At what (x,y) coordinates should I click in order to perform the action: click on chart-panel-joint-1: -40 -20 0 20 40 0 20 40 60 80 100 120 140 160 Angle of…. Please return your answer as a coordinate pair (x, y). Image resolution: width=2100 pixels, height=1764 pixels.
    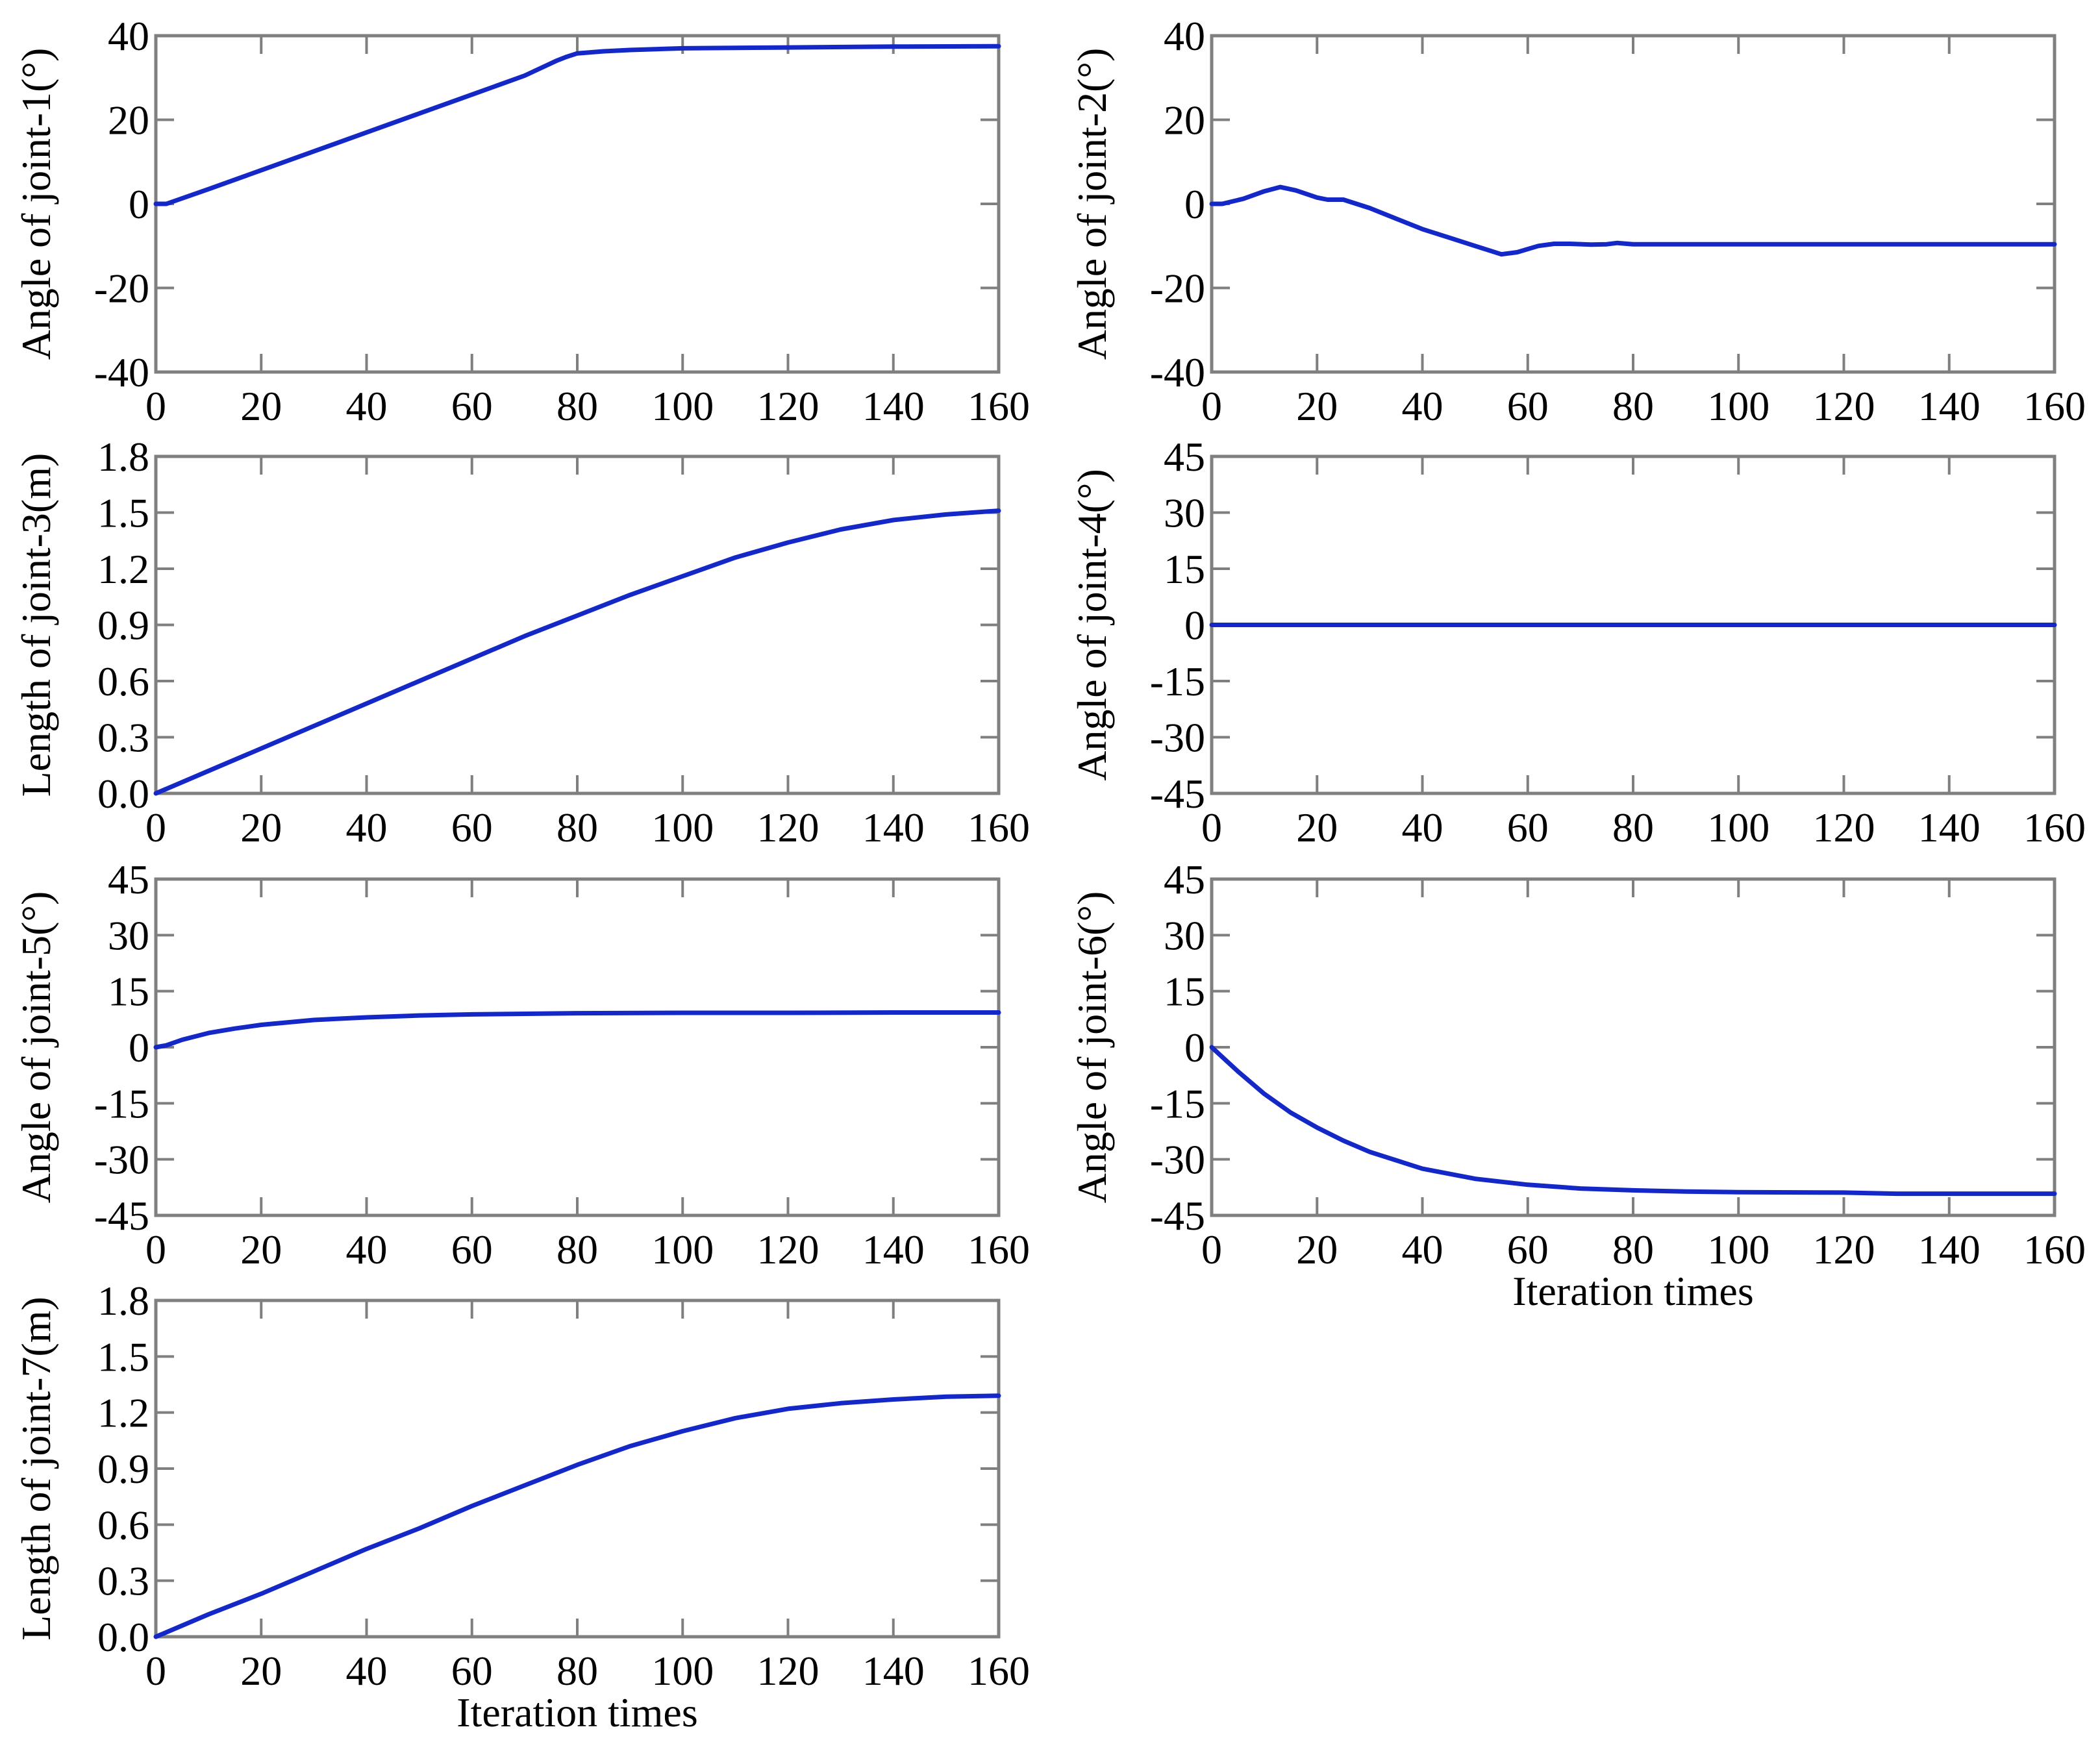
    Looking at the image, I should click on (521, 221).